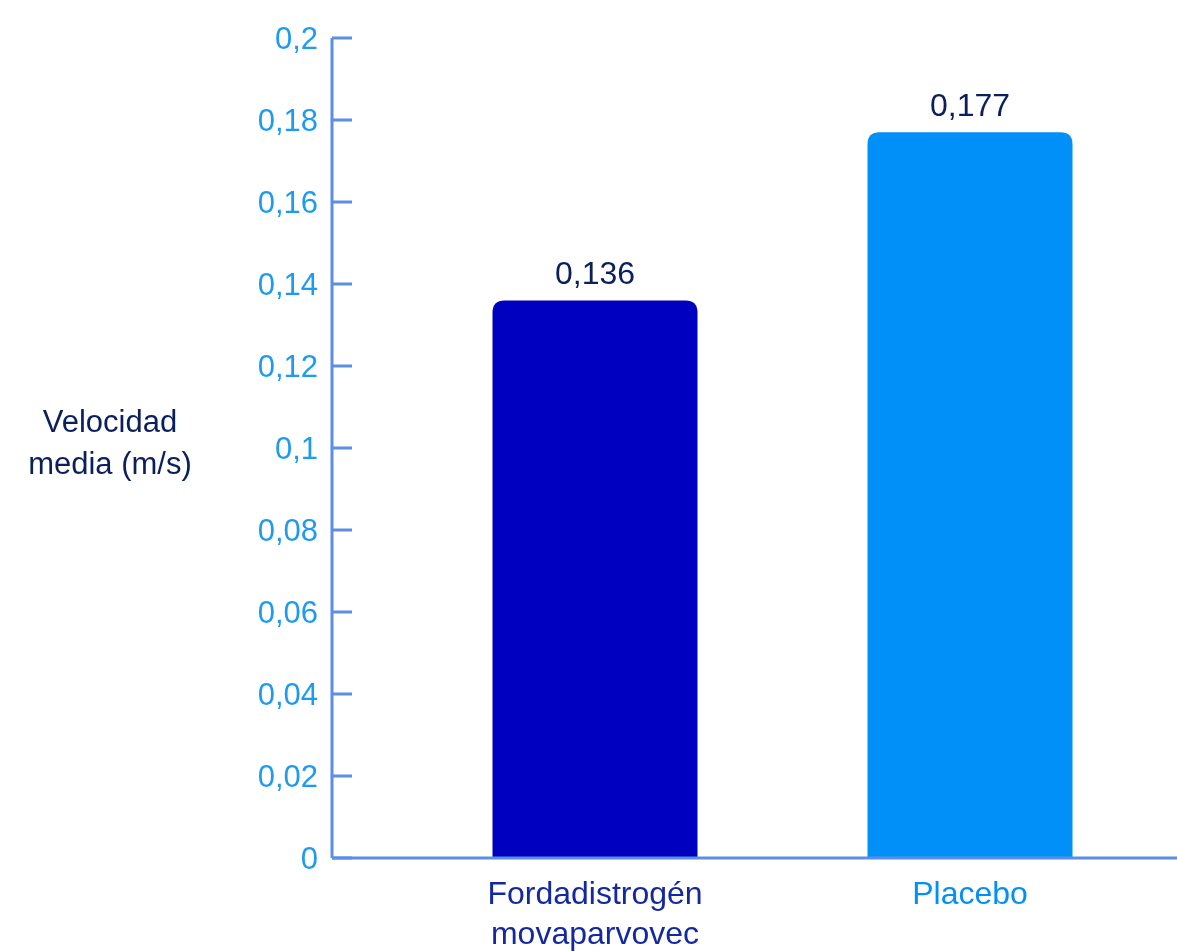 This screenshot has width=1177, height=951. What do you see at coordinates (110, 442) in the screenshot?
I see `y-axis-title: Velocidad media (m/s)` at bounding box center [110, 442].